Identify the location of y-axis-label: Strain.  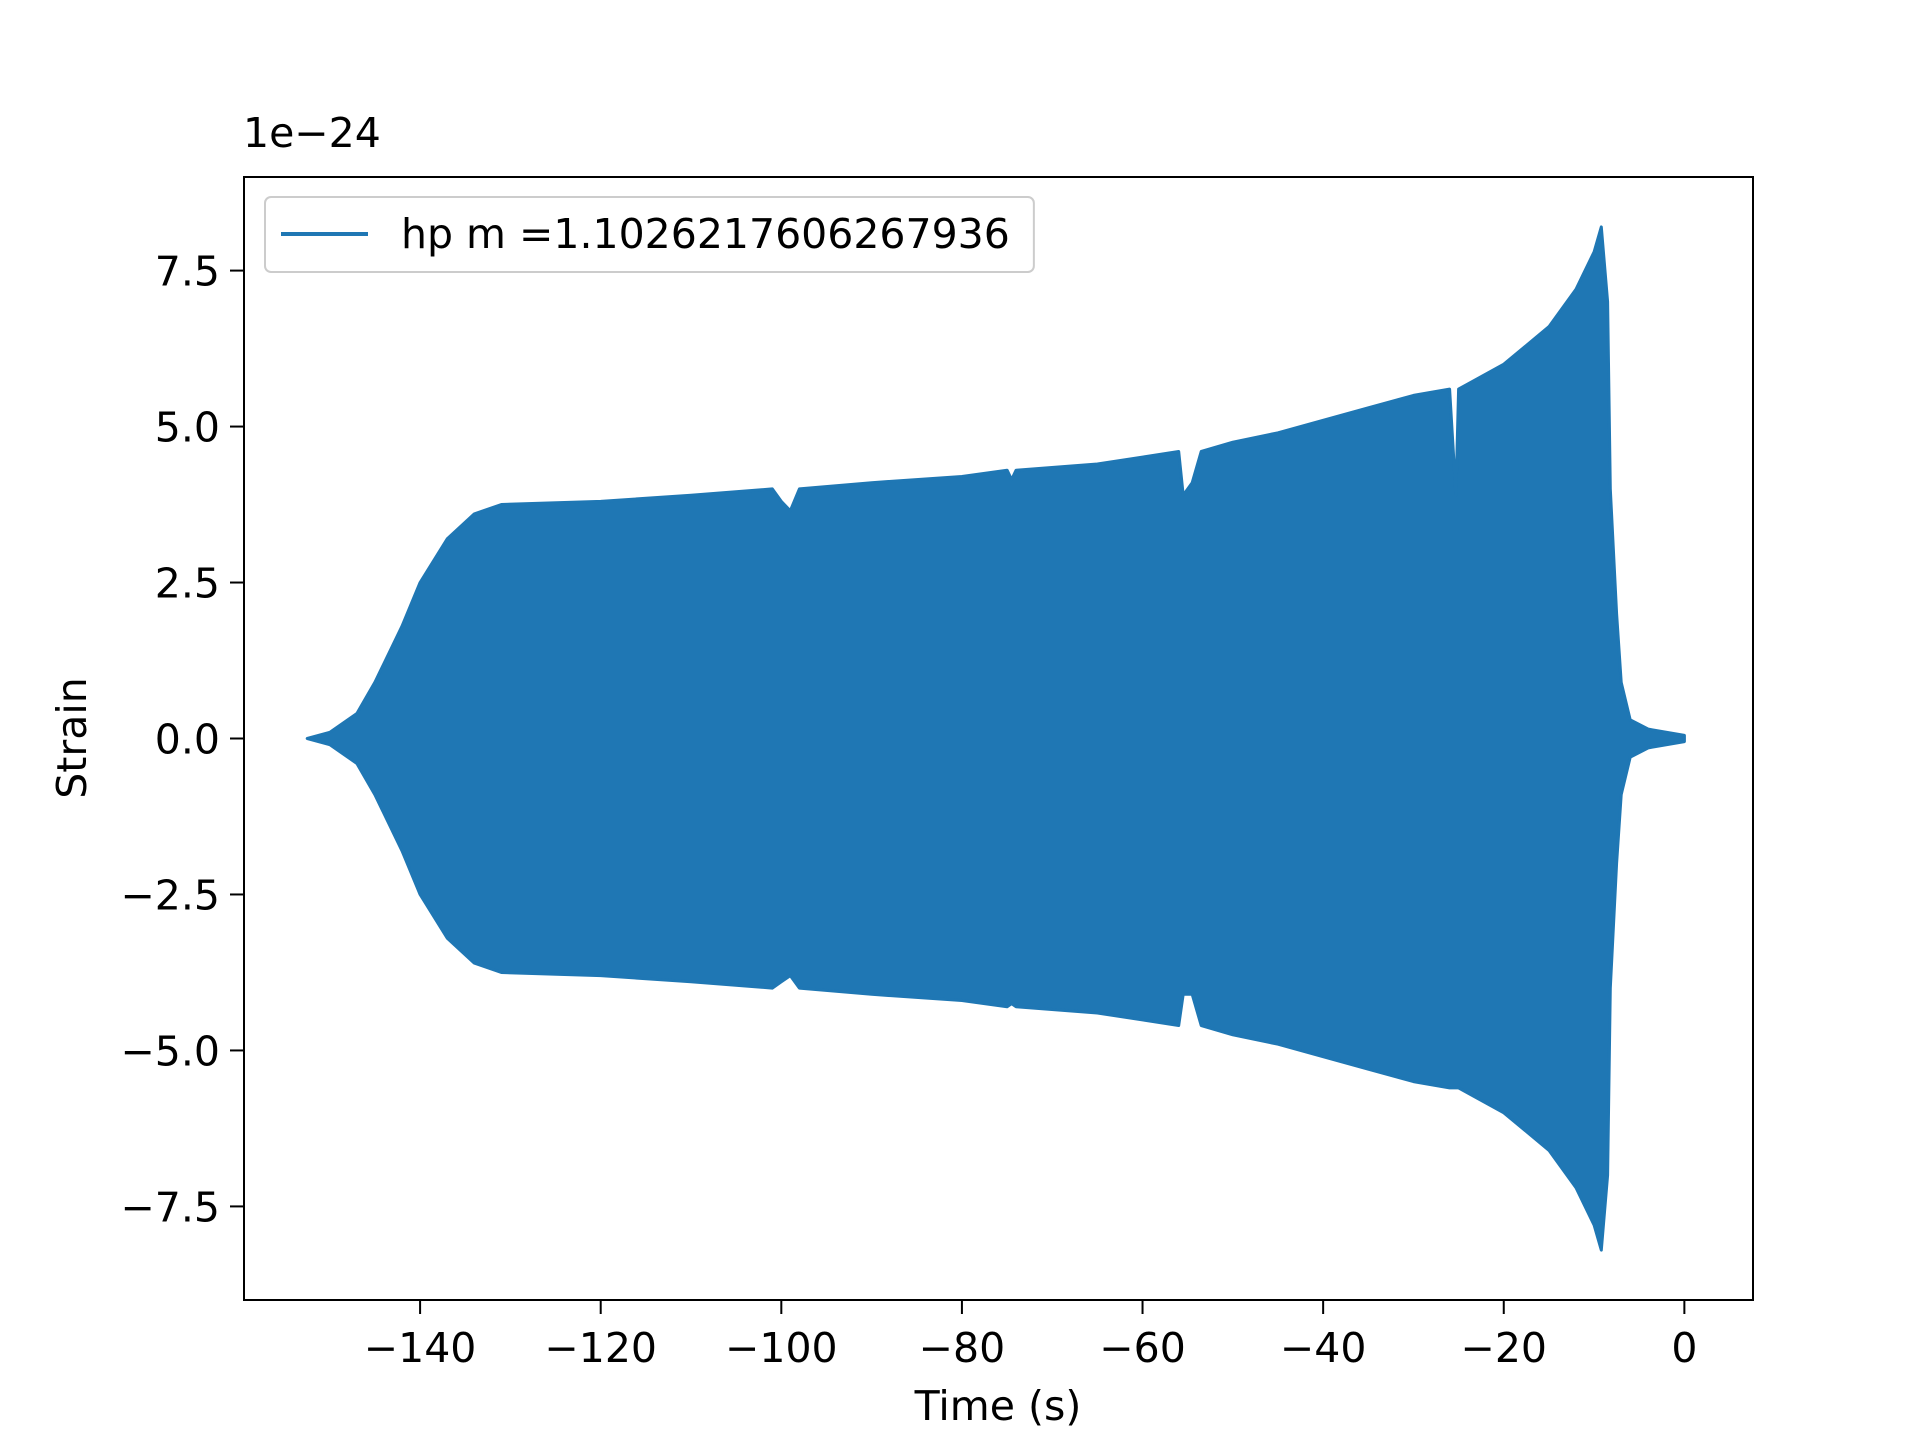
(72, 737).